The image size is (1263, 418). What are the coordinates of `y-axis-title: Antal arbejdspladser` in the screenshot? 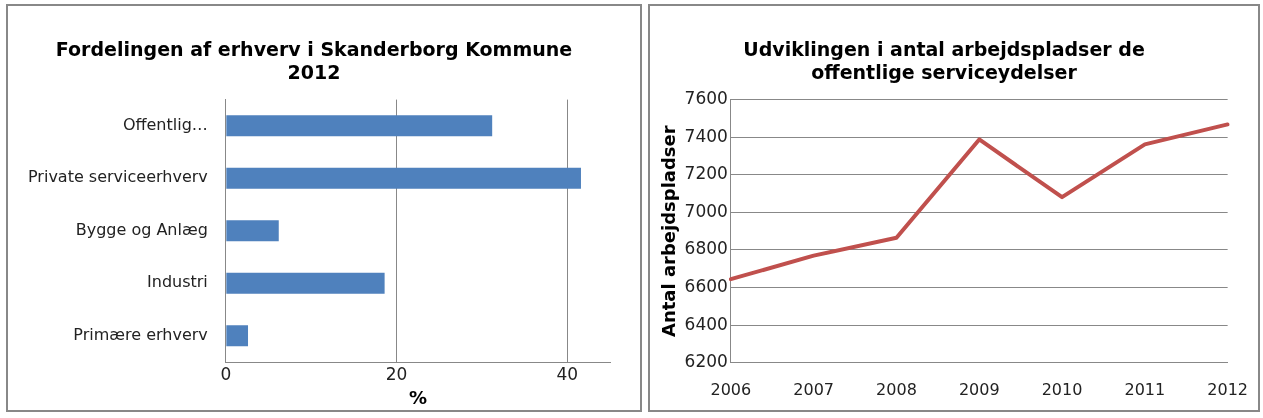 It's located at (669, 231).